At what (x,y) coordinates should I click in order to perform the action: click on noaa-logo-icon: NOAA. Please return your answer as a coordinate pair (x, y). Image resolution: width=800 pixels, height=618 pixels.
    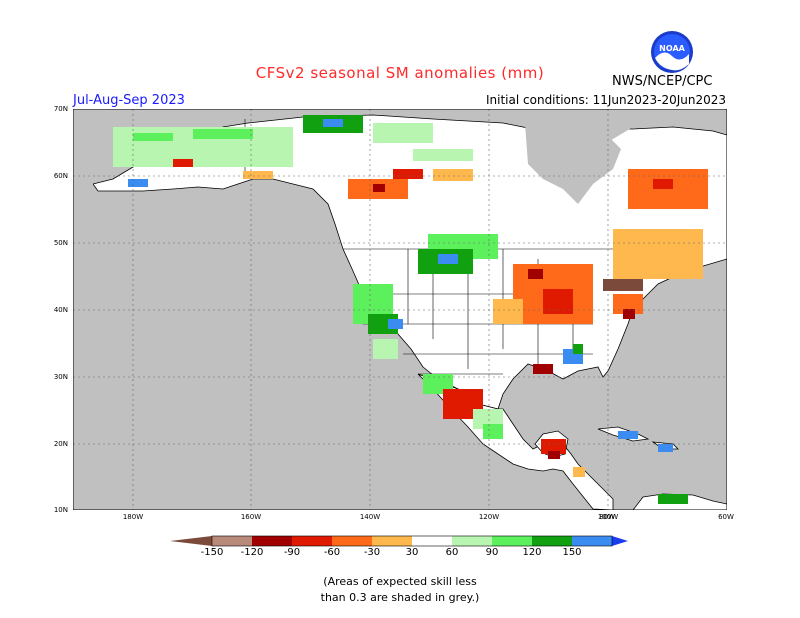
    Looking at the image, I should click on (672, 52).